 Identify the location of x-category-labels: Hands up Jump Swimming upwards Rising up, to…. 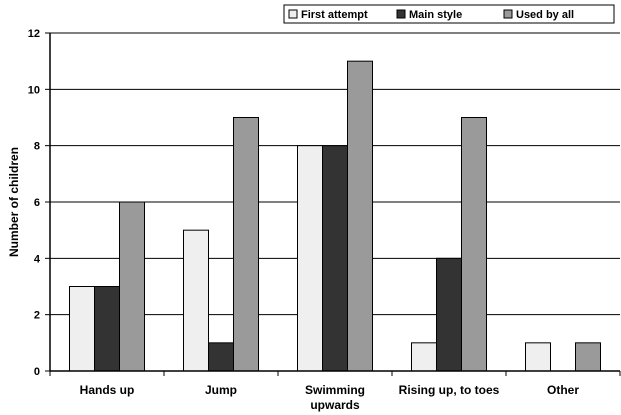
(330, 397).